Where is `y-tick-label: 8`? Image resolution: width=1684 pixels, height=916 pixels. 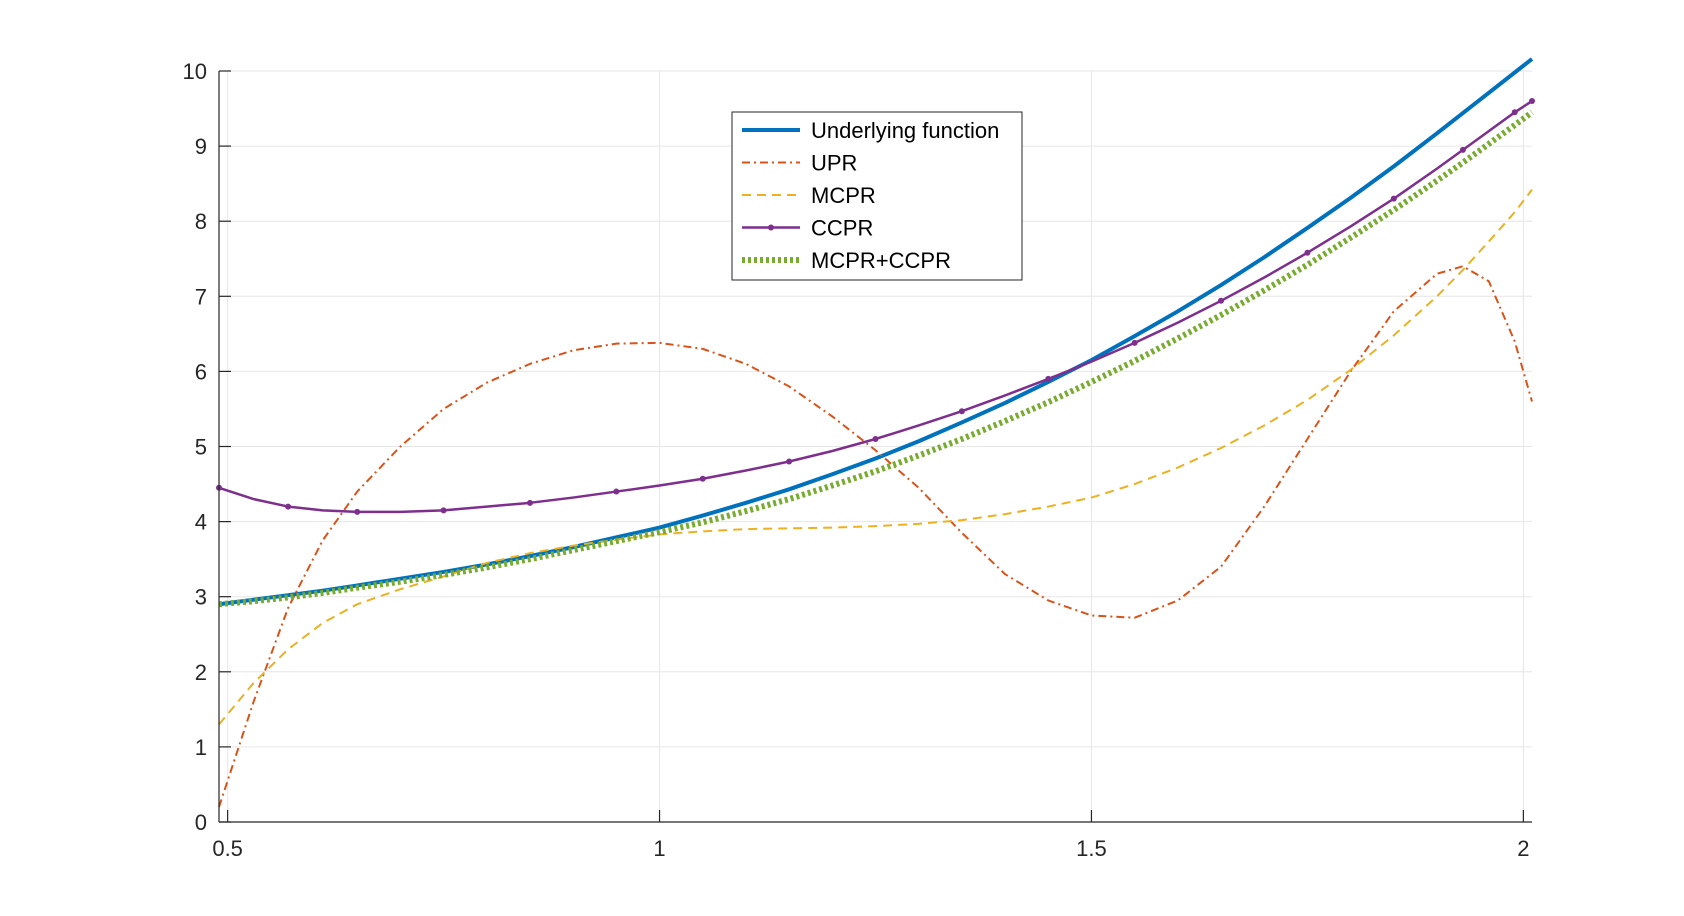
y-tick-label: 8 is located at coordinates (201, 221).